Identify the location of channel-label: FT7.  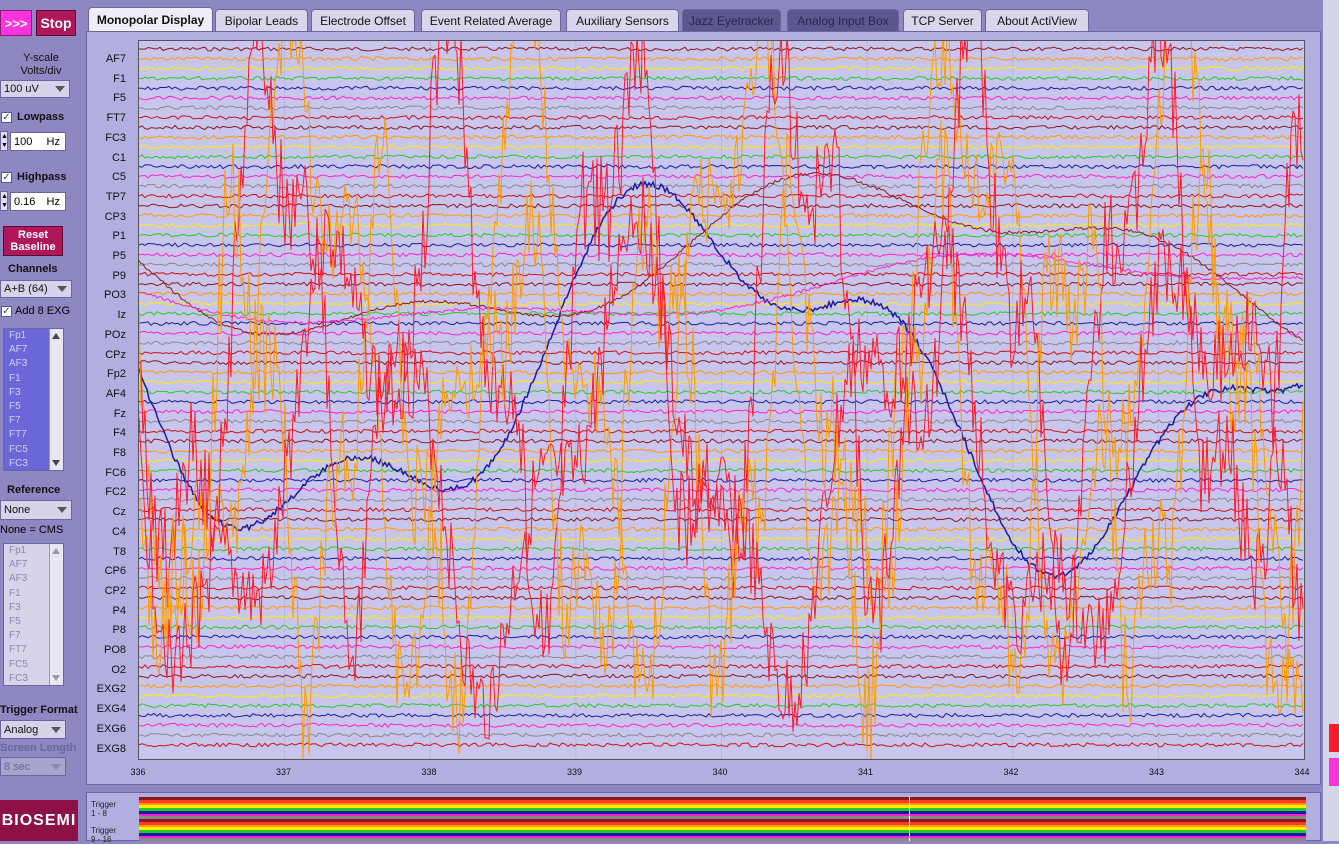
(116, 118).